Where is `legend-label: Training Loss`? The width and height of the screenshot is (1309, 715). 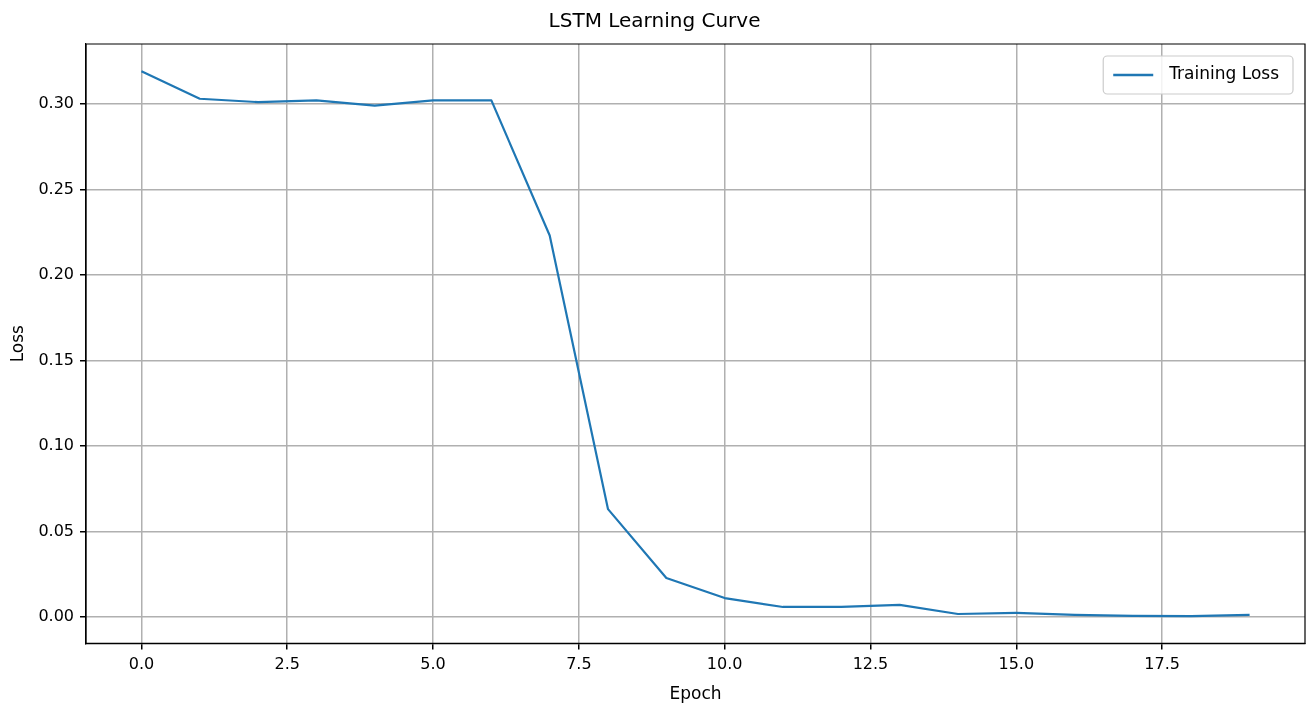 legend-label: Training Loss is located at coordinates (1224, 73).